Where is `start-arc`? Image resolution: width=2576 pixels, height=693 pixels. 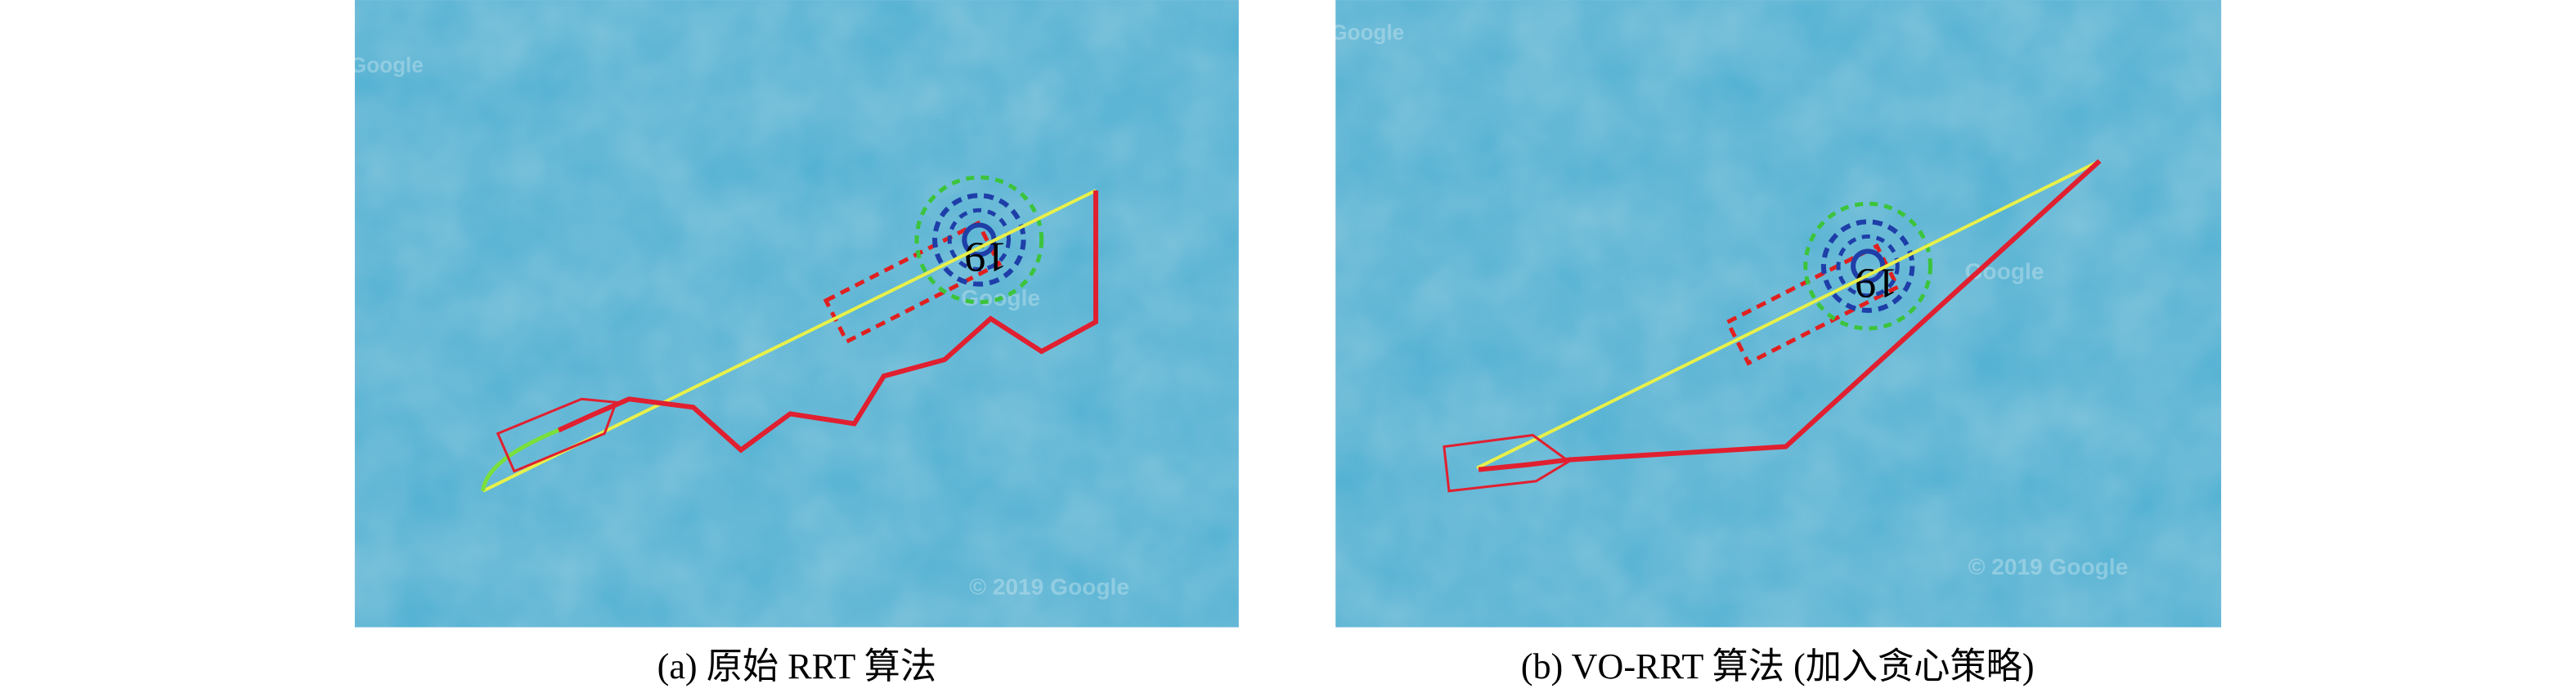 start-arc is located at coordinates (520, 460).